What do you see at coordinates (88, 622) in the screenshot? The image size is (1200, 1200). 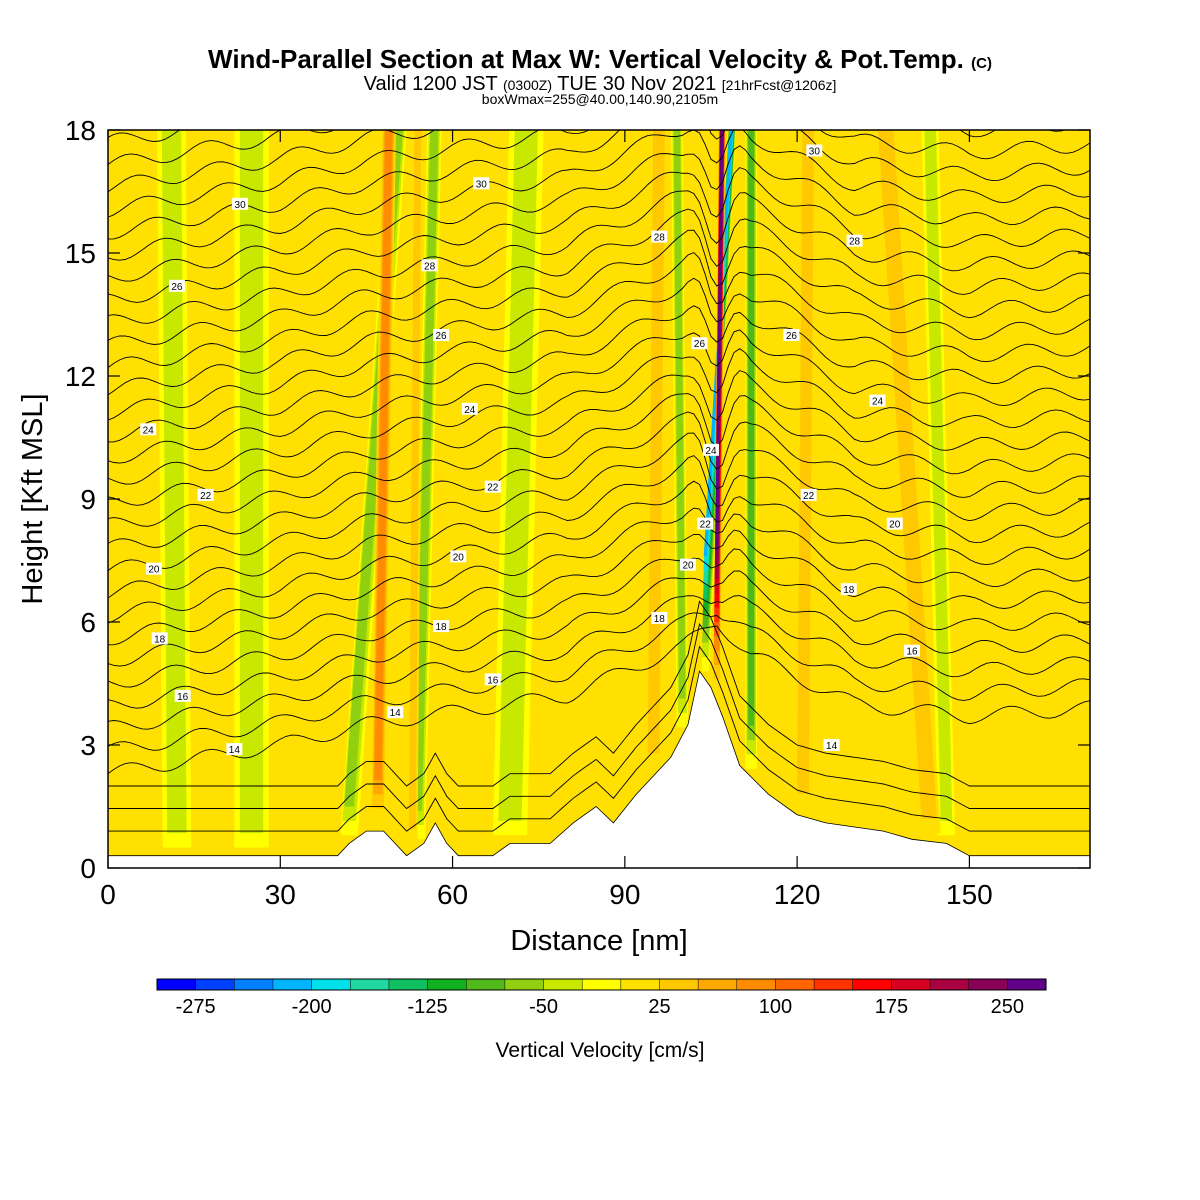 I see `y-tick-label: 6` at bounding box center [88, 622].